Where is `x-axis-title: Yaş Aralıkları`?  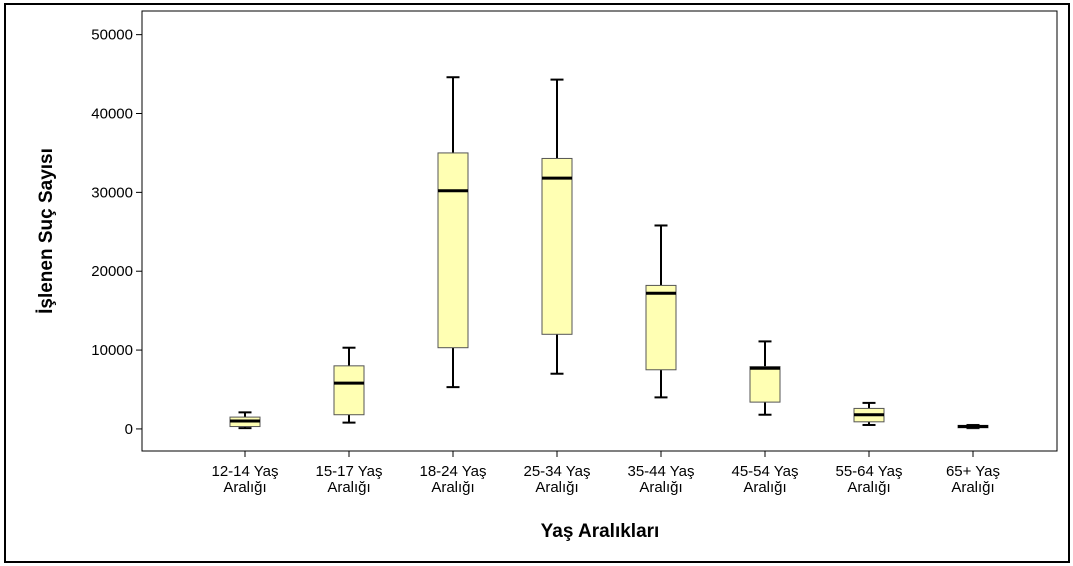 x-axis-title: Yaş Aralıkları is located at coordinates (600, 531).